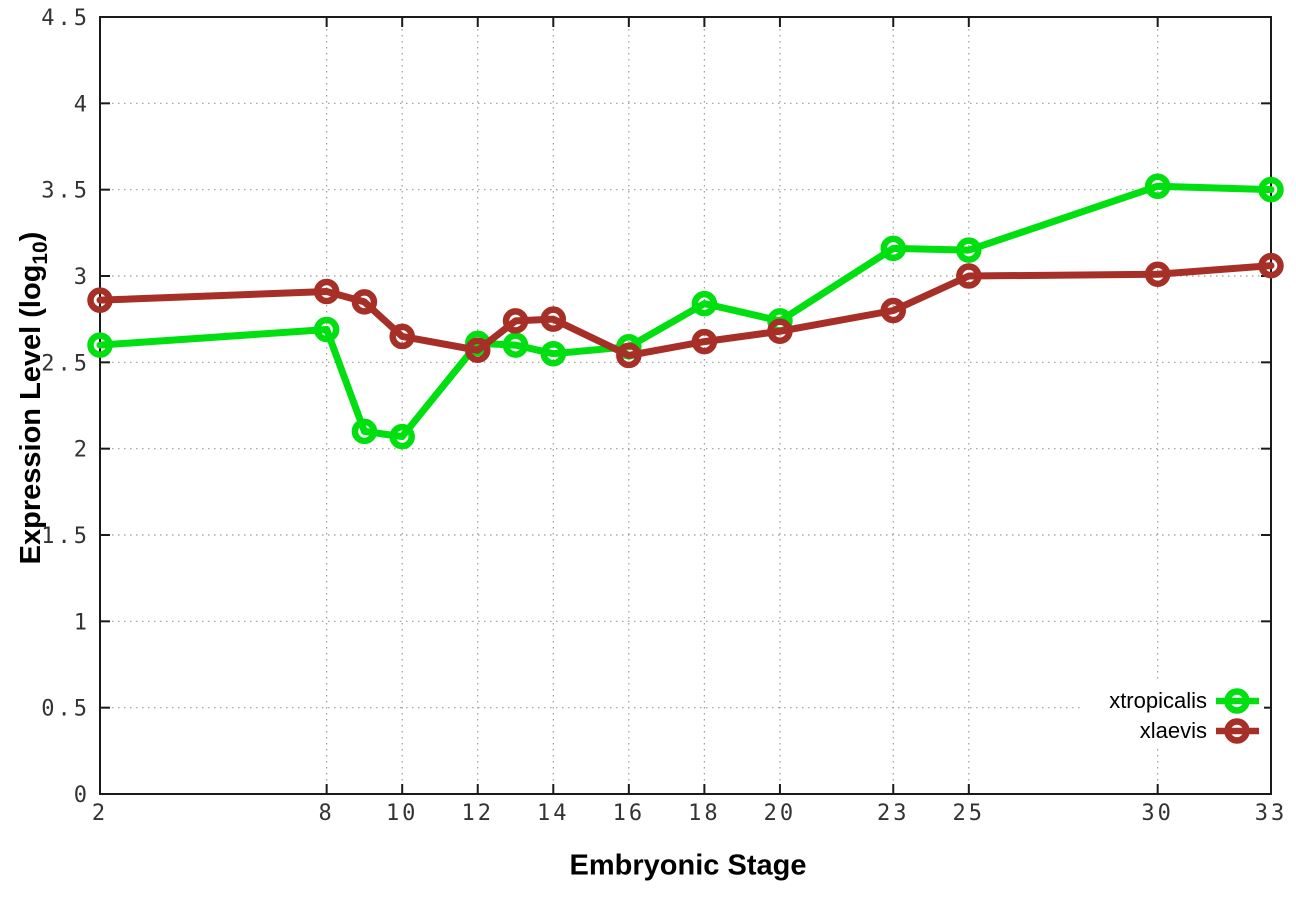 Image resolution: width=1296 pixels, height=907 pixels. What do you see at coordinates (1158, 700) in the screenshot?
I see `legend-label-xtropicalis: xtropicalis` at bounding box center [1158, 700].